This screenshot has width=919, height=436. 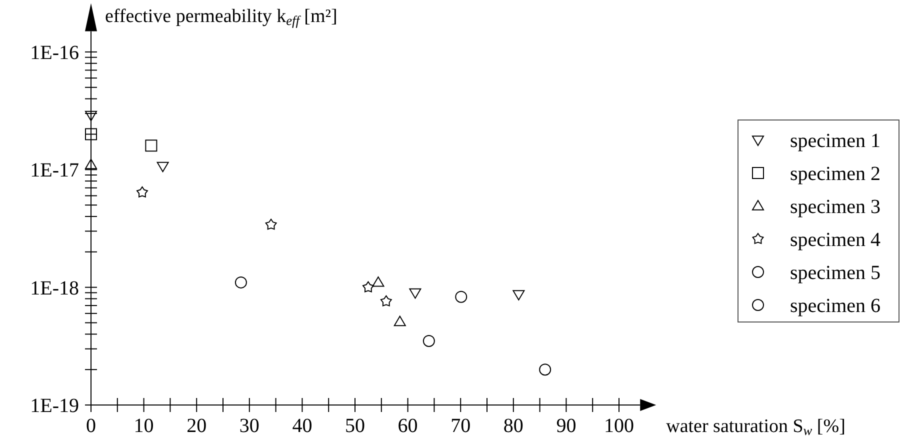 What do you see at coordinates (566, 425) in the screenshot?
I see `x-tick-label: 90` at bounding box center [566, 425].